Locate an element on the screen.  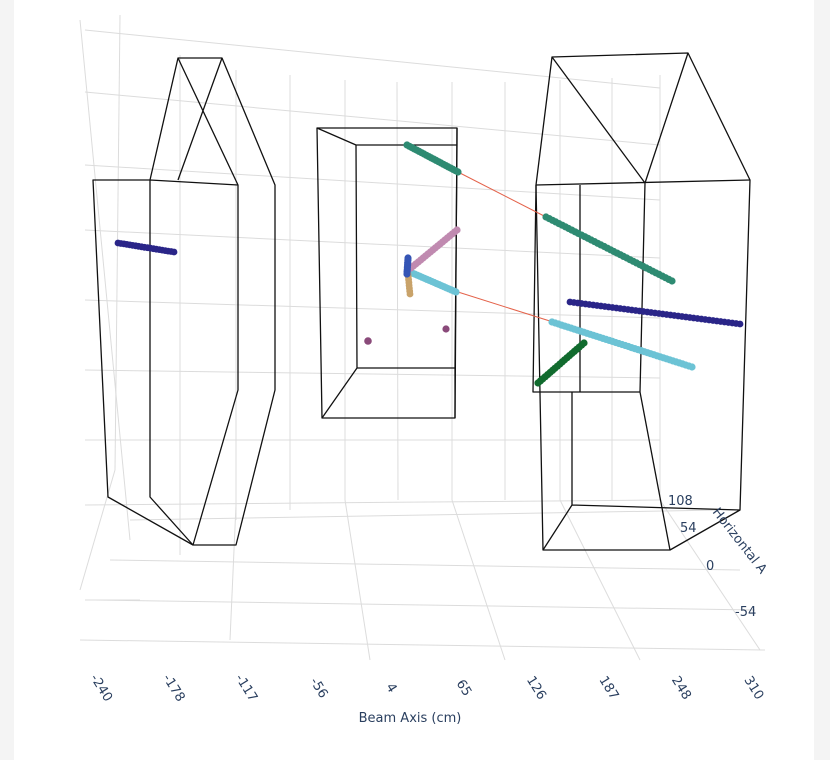
left-detector-front is located at coordinates (184, 301).